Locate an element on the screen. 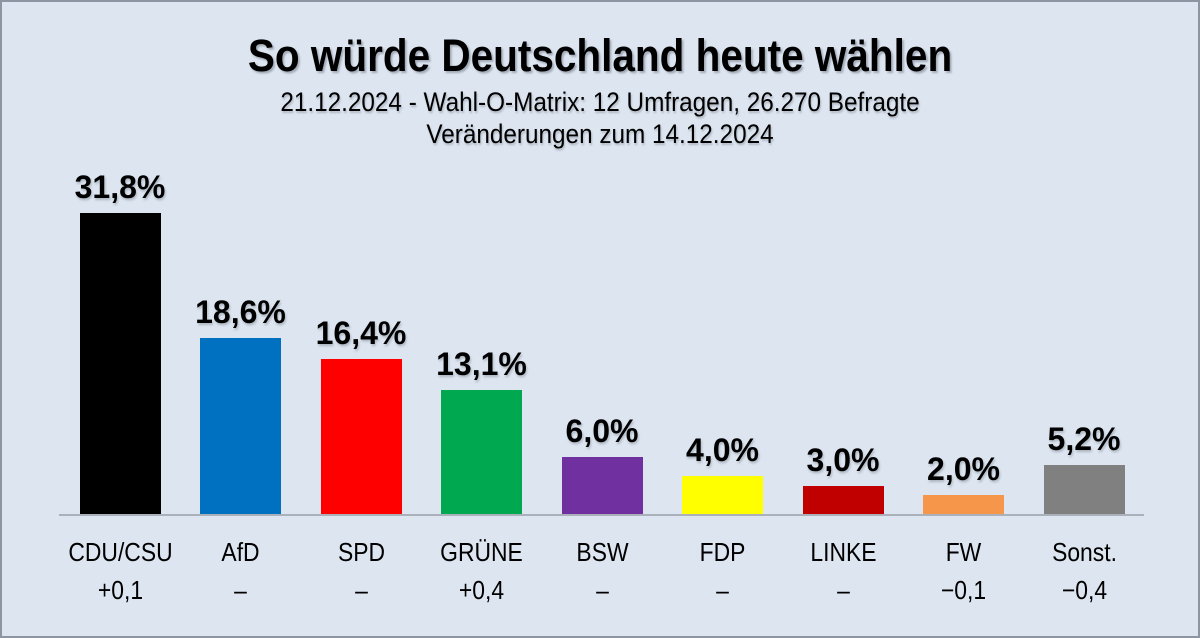 The height and width of the screenshot is (638, 1200). party-label: FW is located at coordinates (963, 552).